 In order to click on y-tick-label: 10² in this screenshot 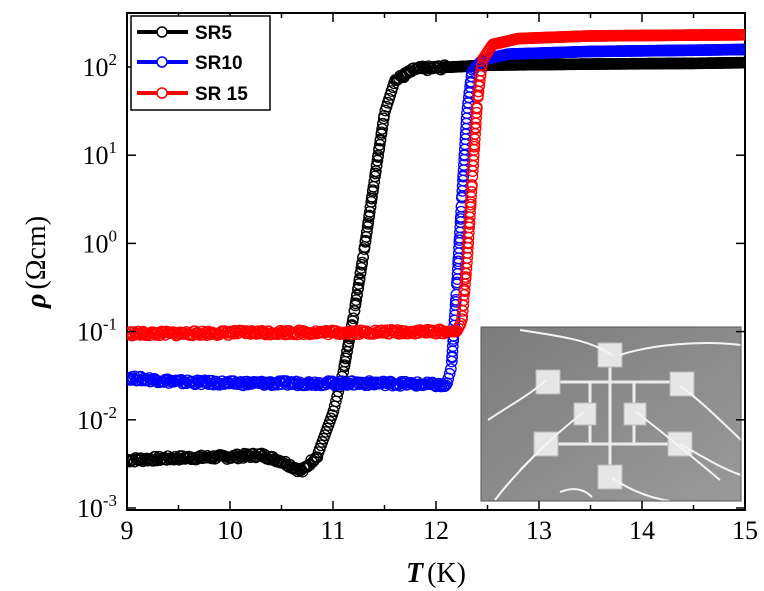, I will do `click(100, 66)`.